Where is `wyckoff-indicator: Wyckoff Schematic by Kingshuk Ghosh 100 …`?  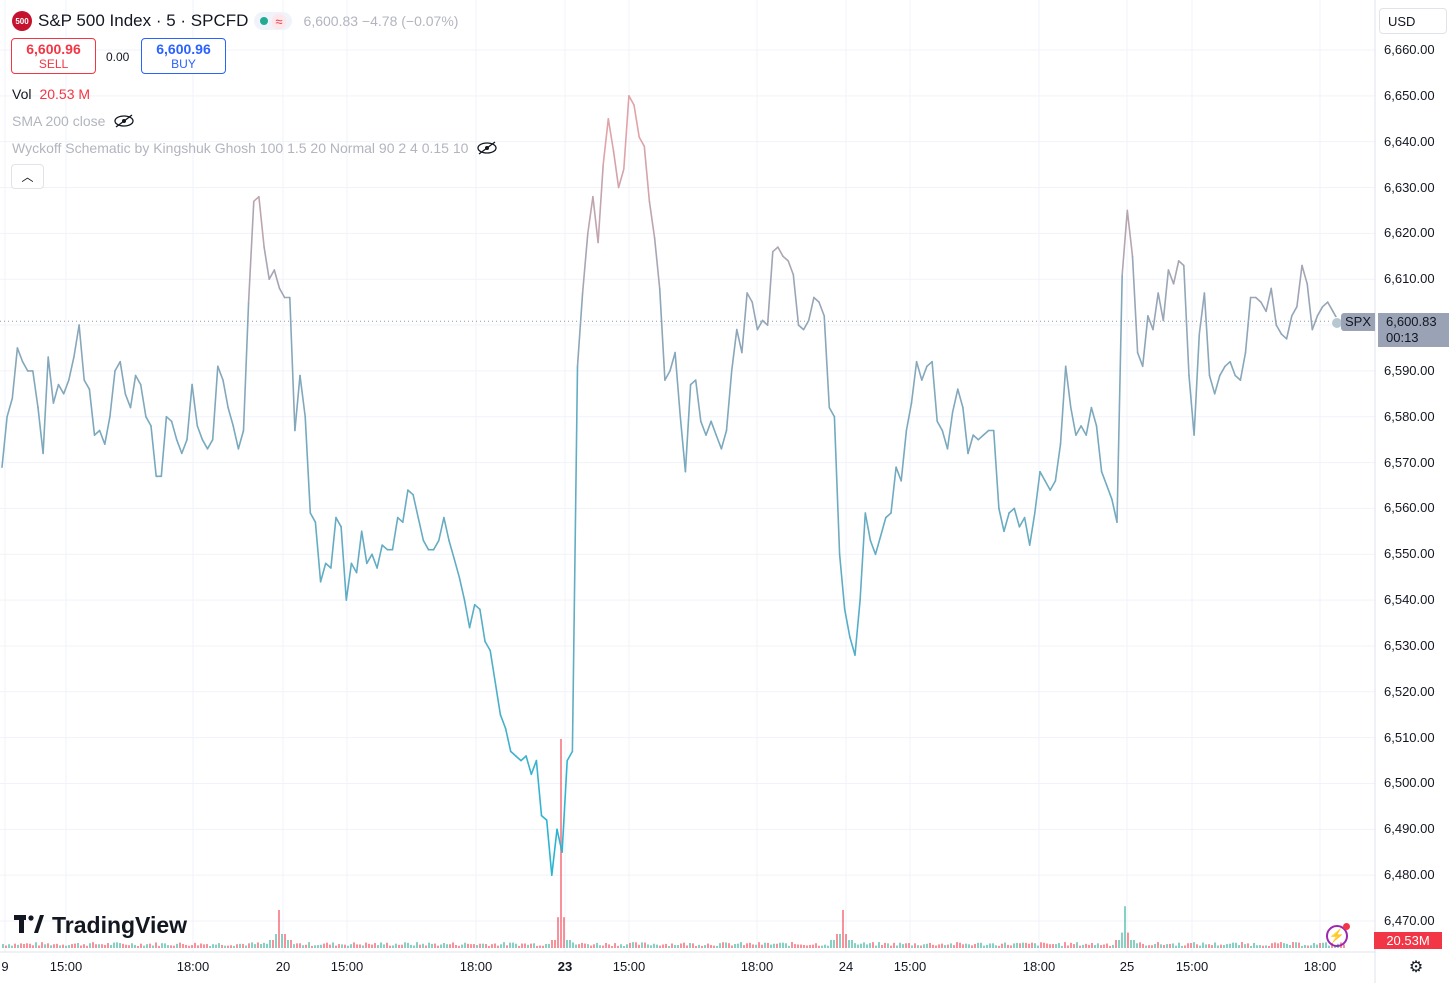
wyckoff-indicator: Wyckoff Schematic by Kingshuk Ghosh 100 … is located at coordinates (255, 148).